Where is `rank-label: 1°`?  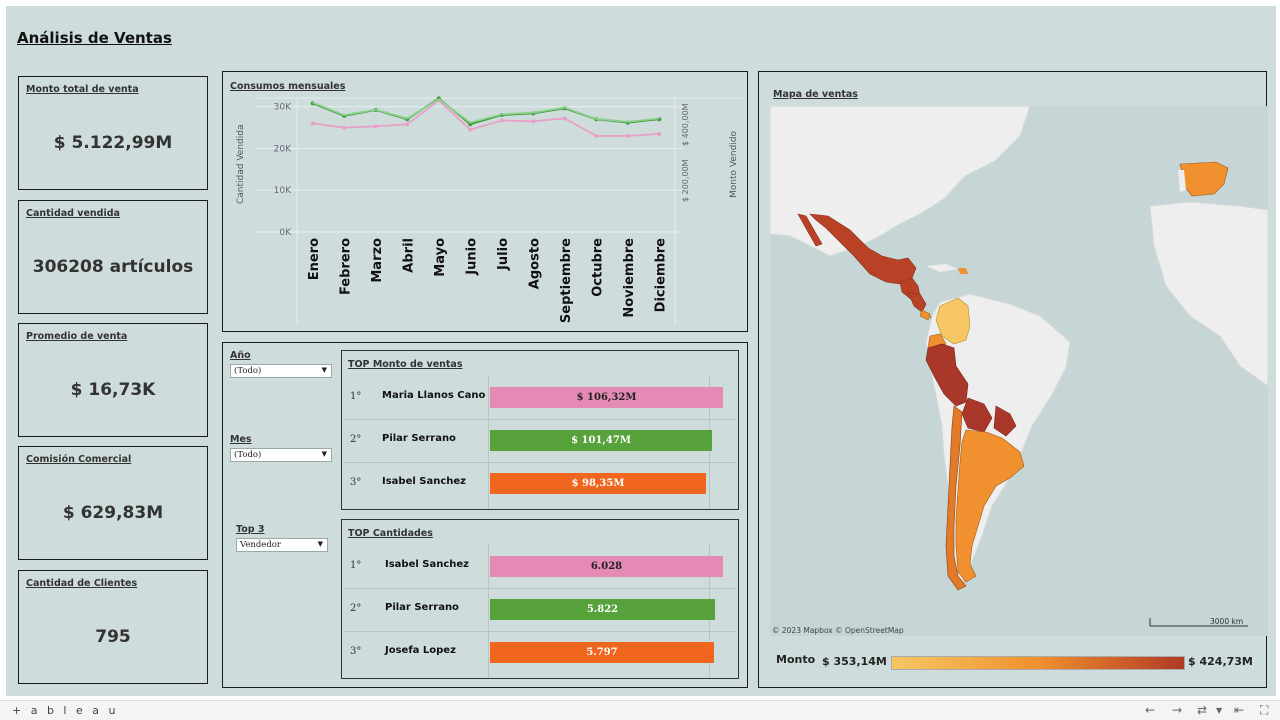 rank-label: 1° is located at coordinates (356, 396).